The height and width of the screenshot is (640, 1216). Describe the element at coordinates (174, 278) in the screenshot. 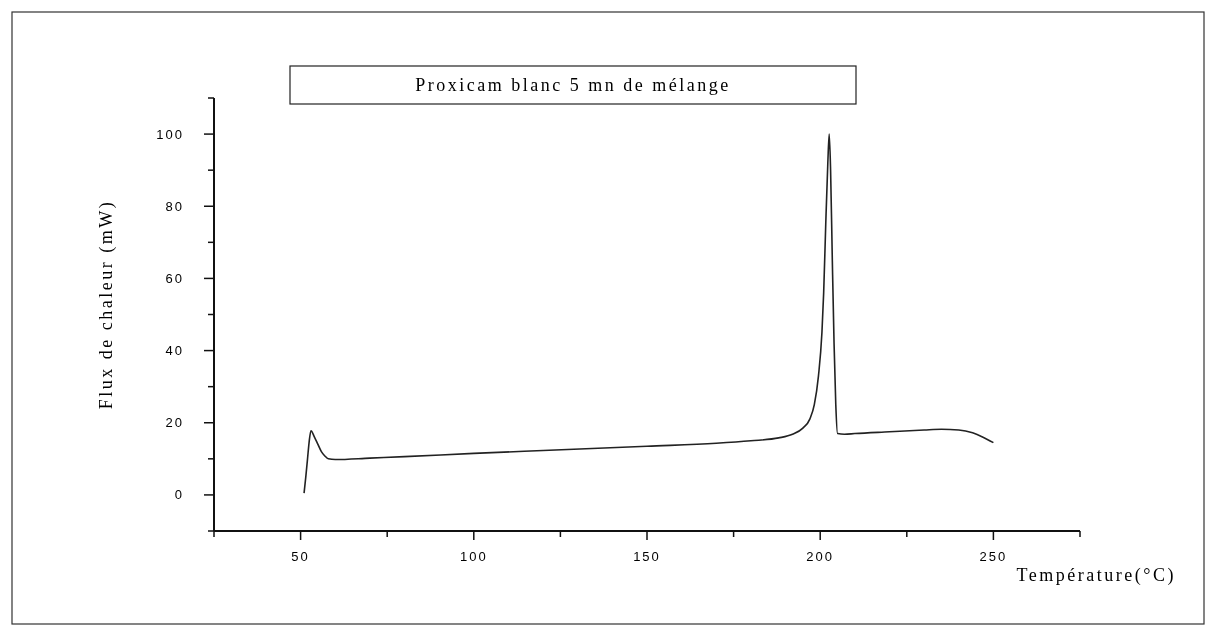

I see `y-tick-label: 60` at that location.